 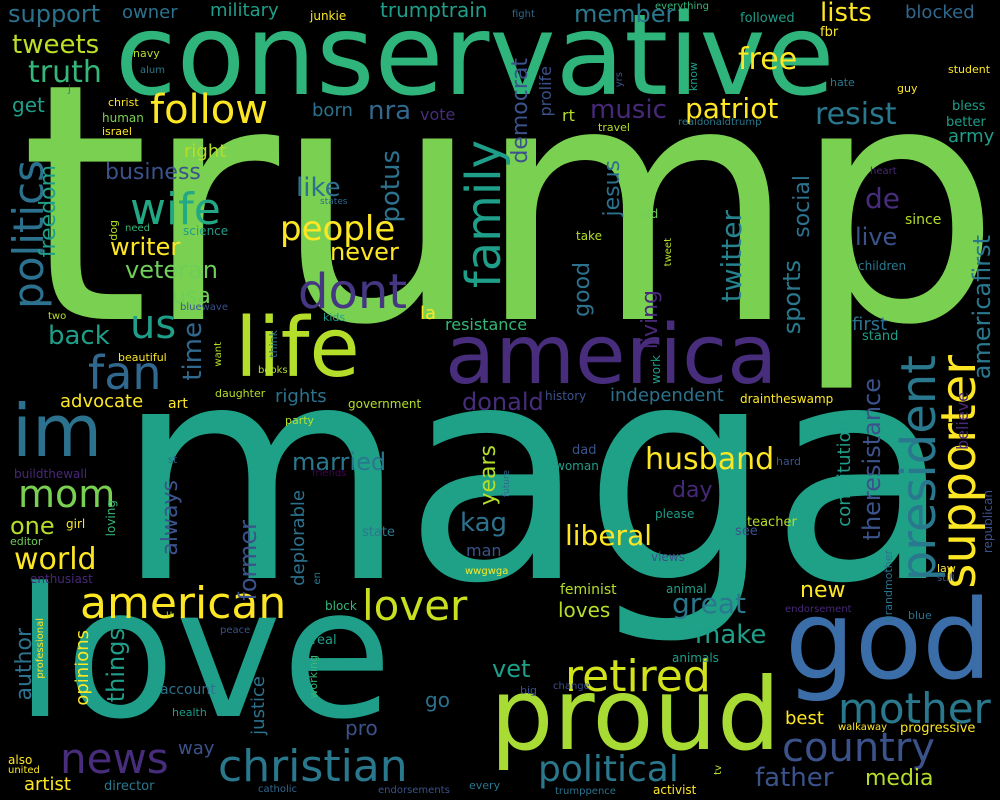 I want to click on word-blue: blue, so click(x=920, y=615).